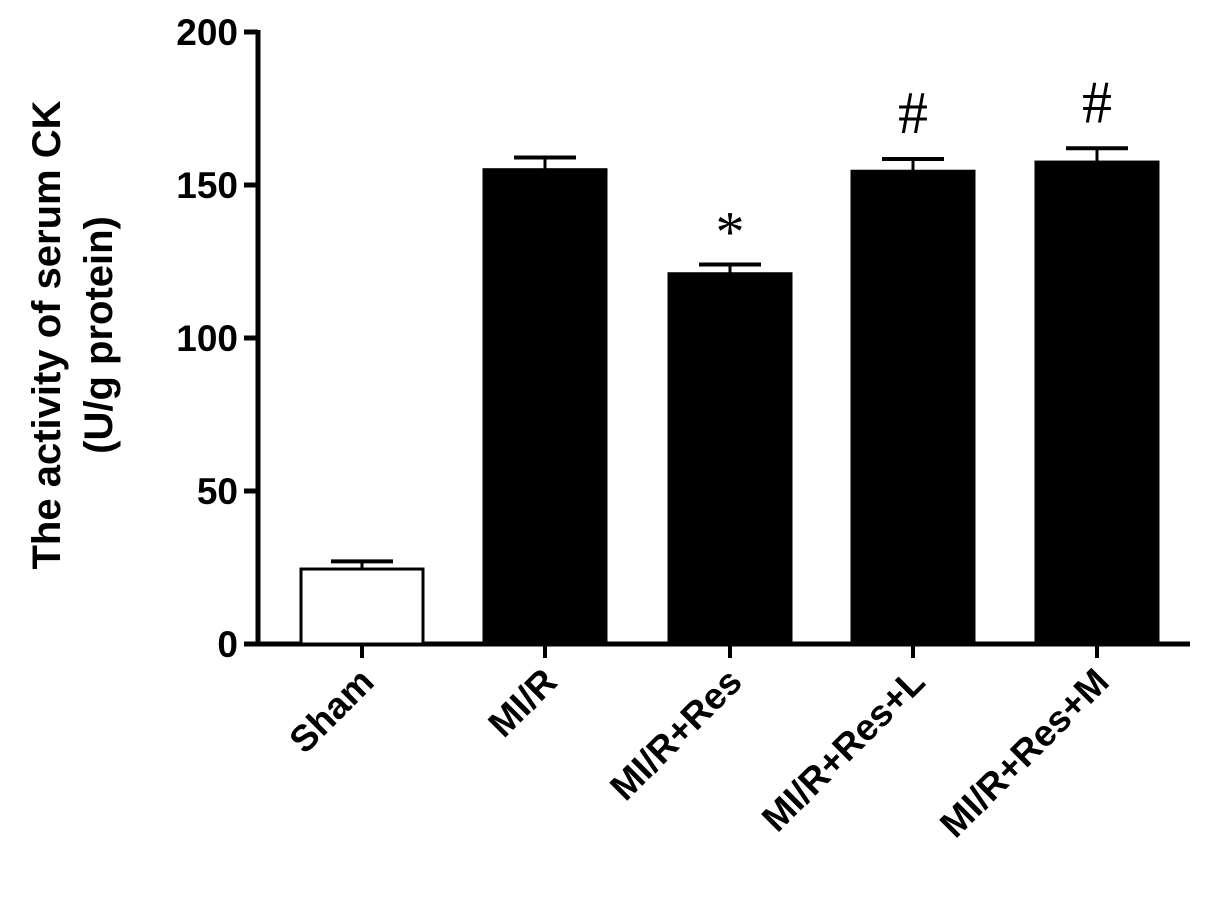  What do you see at coordinates (227, 644) in the screenshot?
I see `y-tick-label: 0` at bounding box center [227, 644].